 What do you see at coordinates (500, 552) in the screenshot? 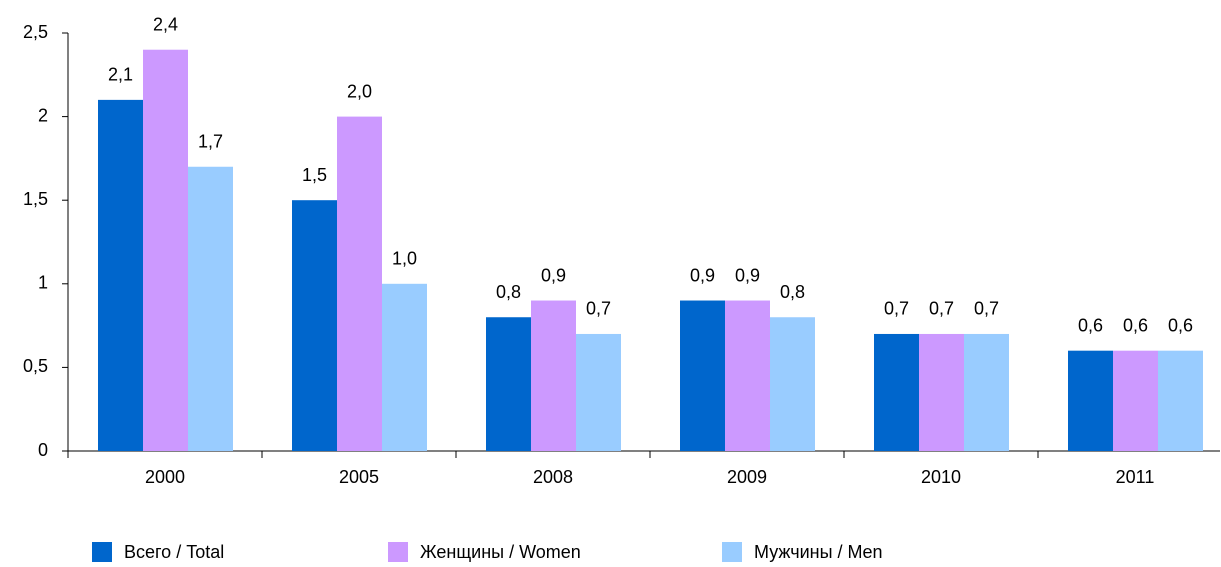
I see `legend-label: Женщины / Women` at bounding box center [500, 552].